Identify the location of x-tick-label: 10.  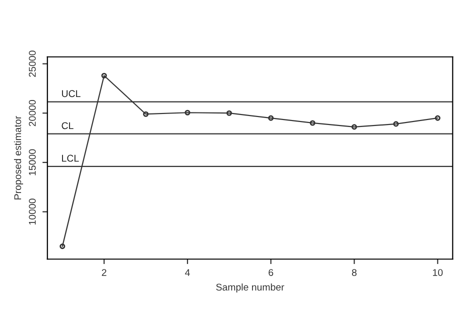
(437, 272).